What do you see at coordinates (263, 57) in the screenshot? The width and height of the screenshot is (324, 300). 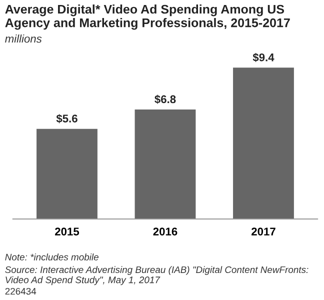 I see `data-label: $9.4` at bounding box center [263, 57].